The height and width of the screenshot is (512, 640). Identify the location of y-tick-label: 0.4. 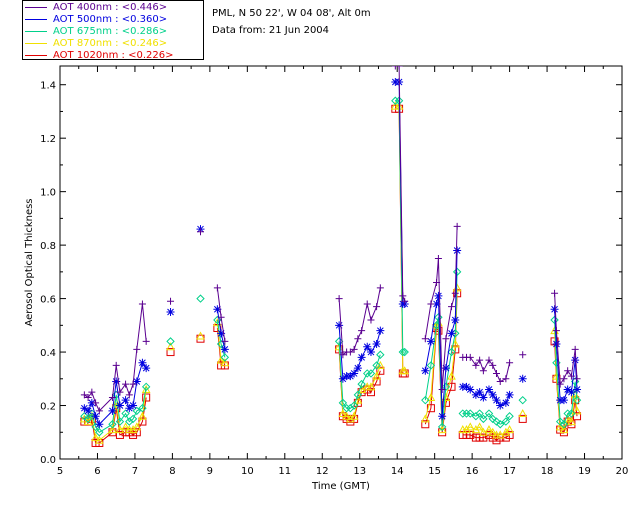
(48, 353).